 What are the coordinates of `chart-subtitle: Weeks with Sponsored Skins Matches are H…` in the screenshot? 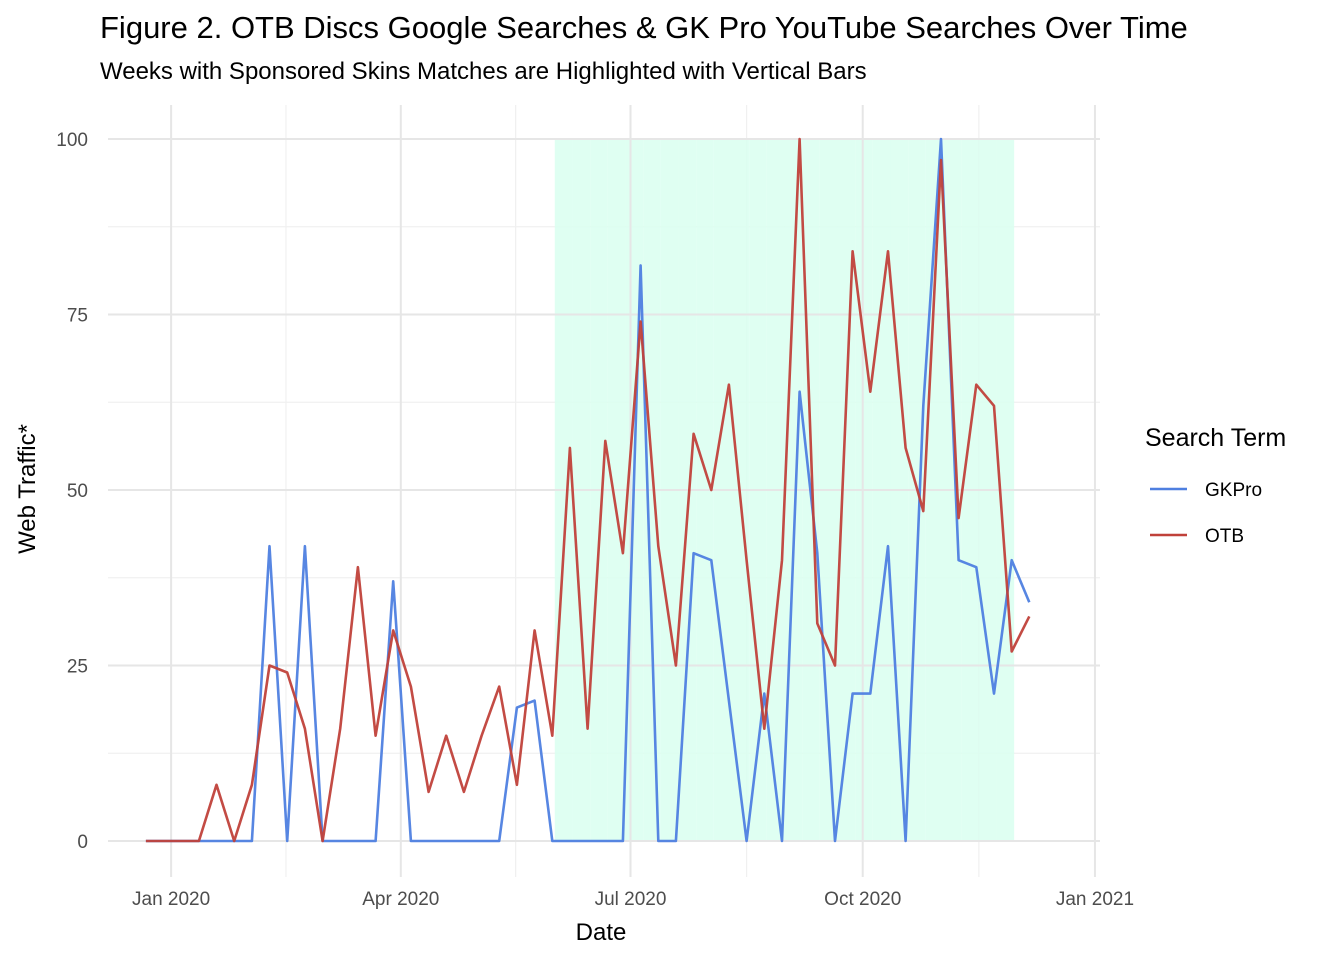 It's located at (483, 71).